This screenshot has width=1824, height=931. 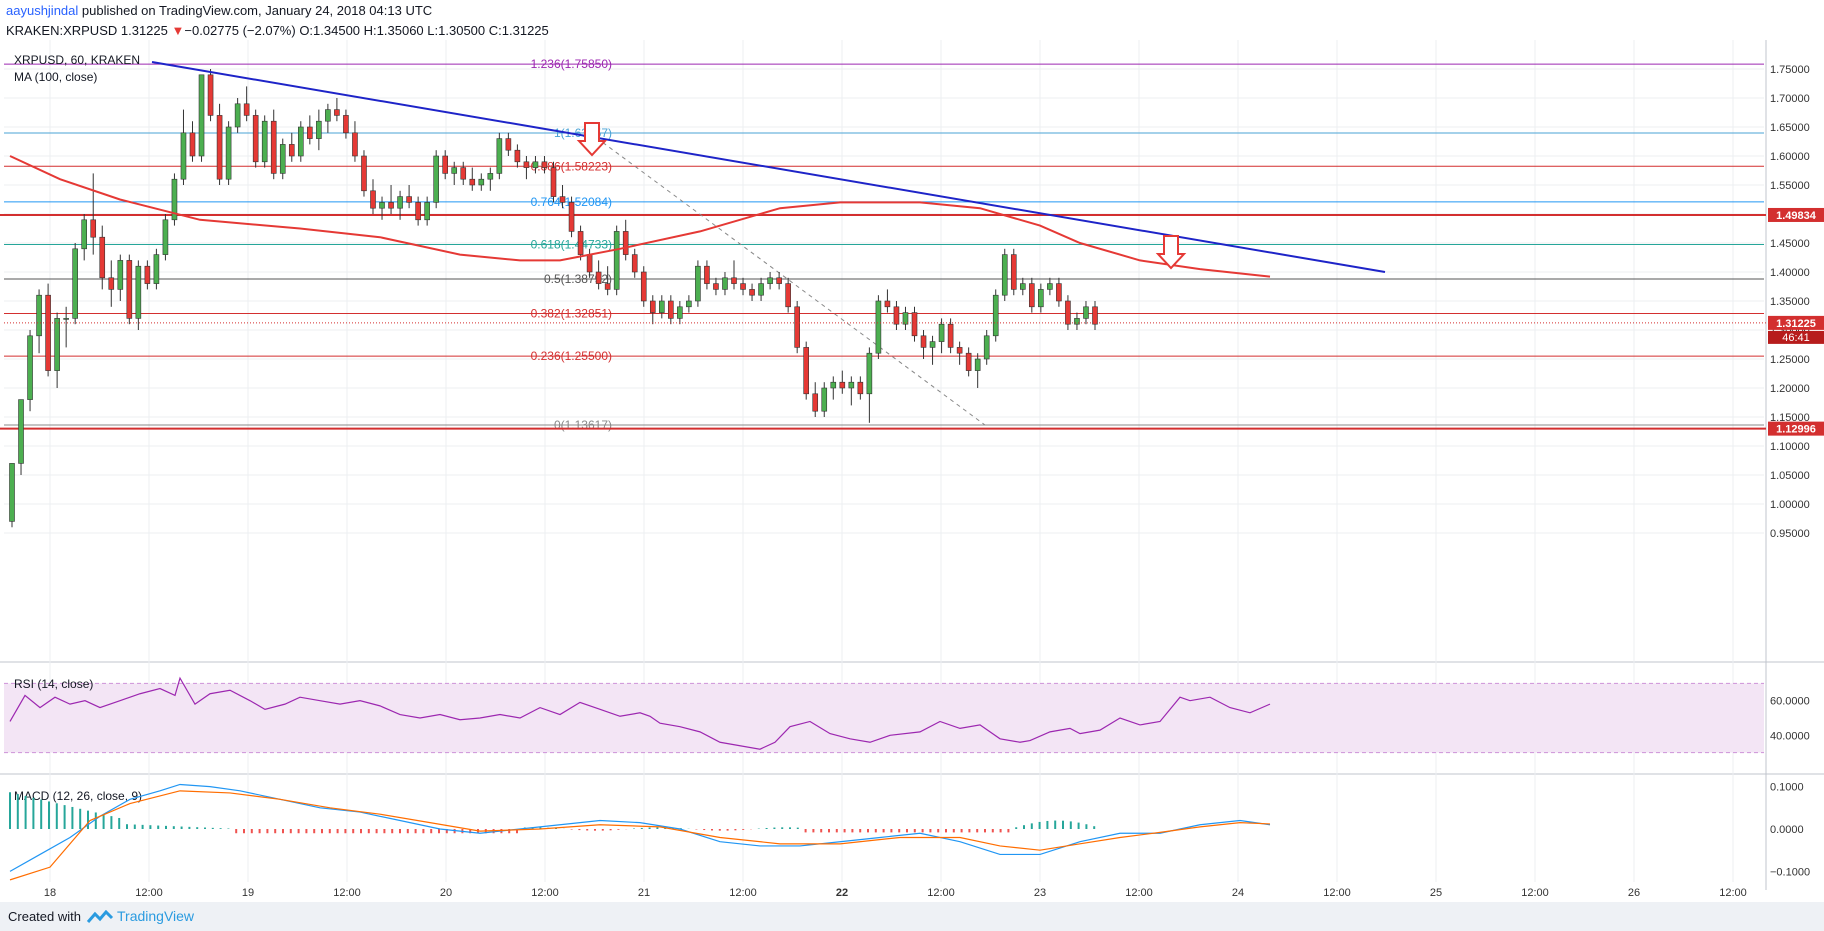 I want to click on header-arrow: ▼, so click(x=178, y=30).